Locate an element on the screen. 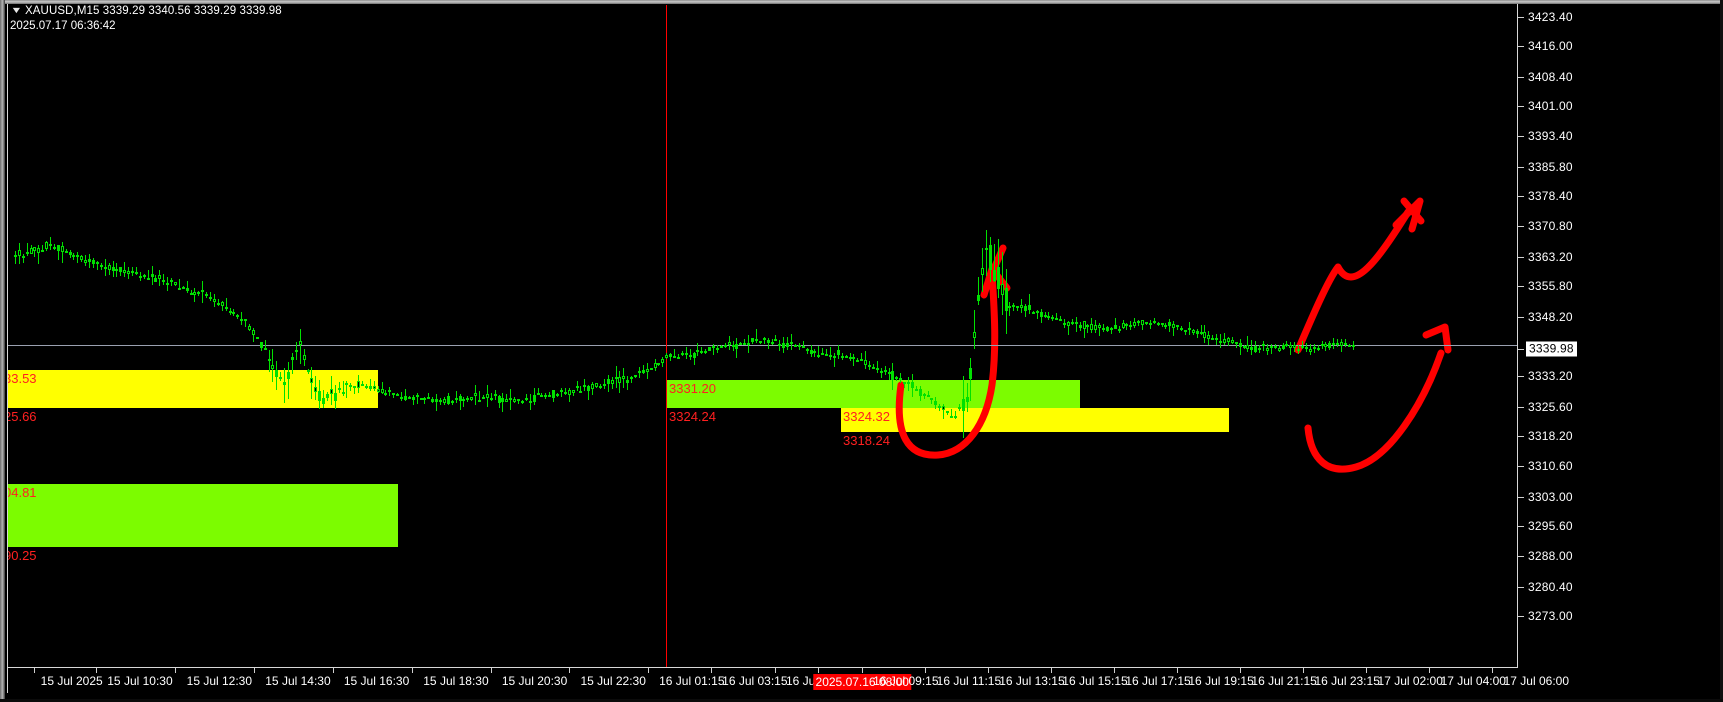 This screenshot has height=702, width=1723. price-axis-label: 3416.00 is located at coordinates (1550, 46).